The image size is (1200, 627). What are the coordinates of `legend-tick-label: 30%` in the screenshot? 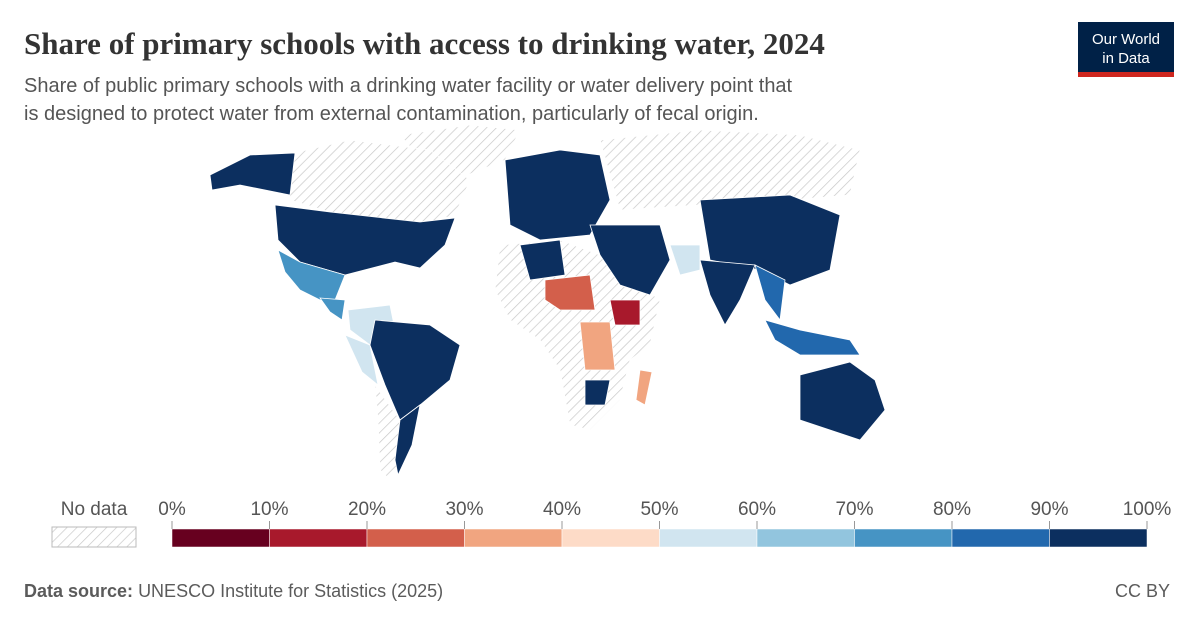 It's located at (464, 509).